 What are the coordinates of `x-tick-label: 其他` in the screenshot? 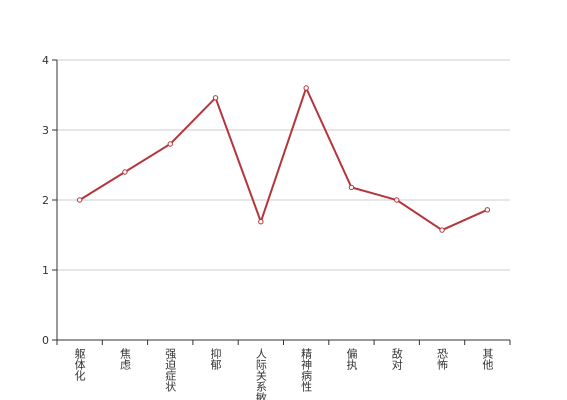 It's located at (487, 359).